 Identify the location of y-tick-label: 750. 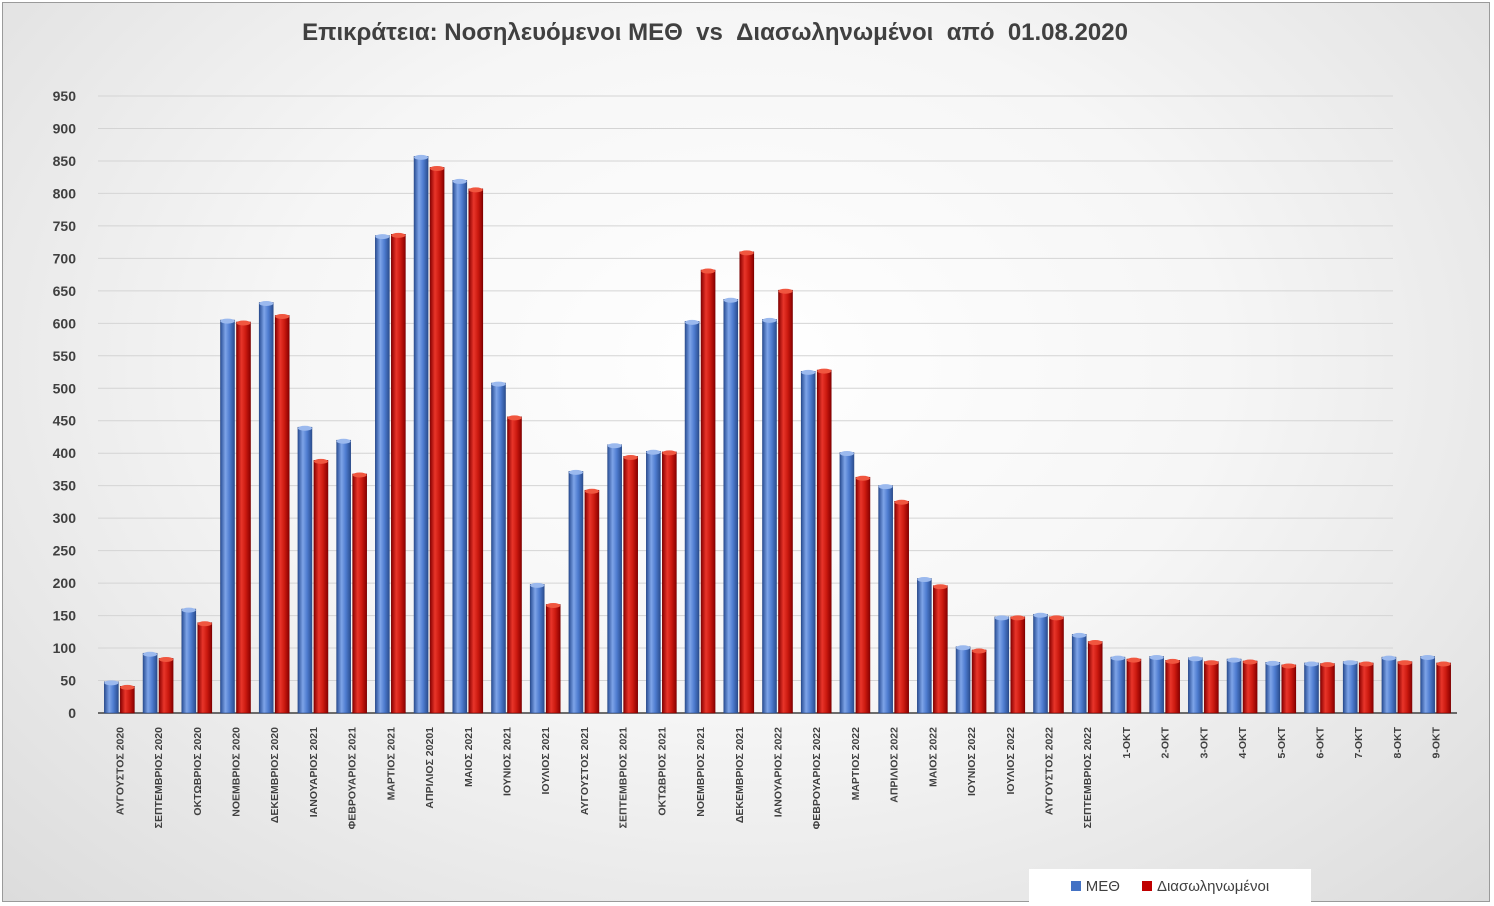
(65, 226).